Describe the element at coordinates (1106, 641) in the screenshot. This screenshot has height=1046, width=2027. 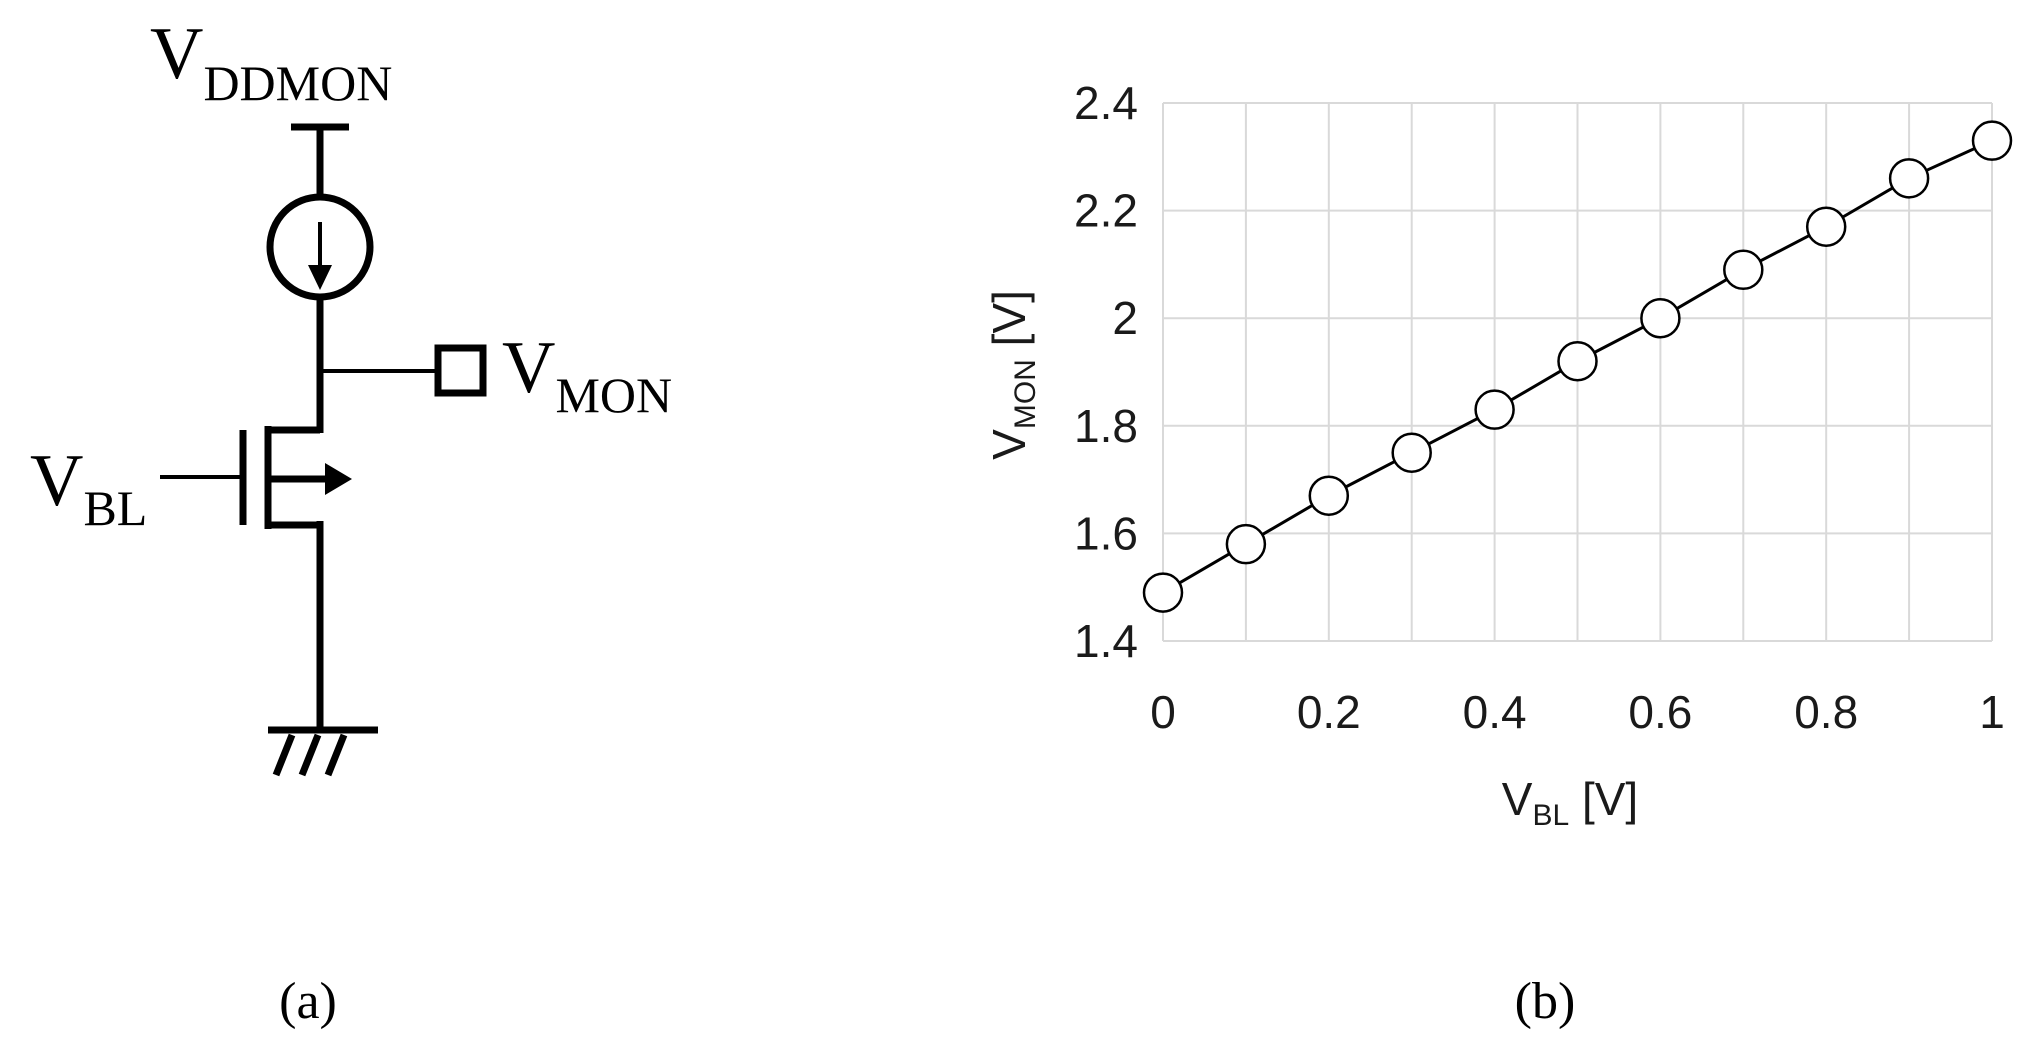
I see `y-tick-label: 1.4` at that location.